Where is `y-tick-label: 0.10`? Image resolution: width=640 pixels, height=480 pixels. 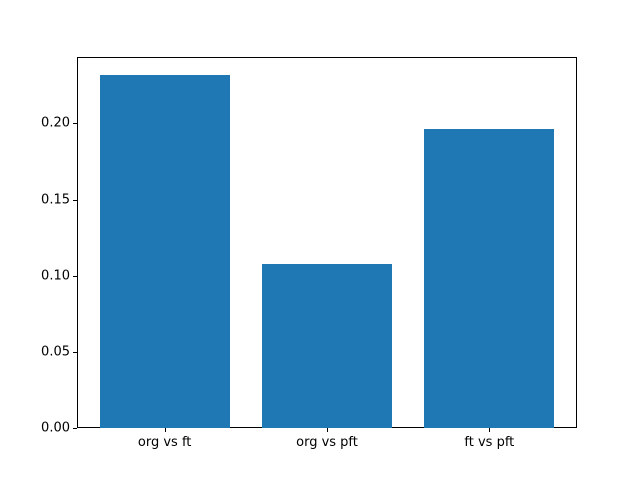 y-tick-label: 0.10 is located at coordinates (55, 276).